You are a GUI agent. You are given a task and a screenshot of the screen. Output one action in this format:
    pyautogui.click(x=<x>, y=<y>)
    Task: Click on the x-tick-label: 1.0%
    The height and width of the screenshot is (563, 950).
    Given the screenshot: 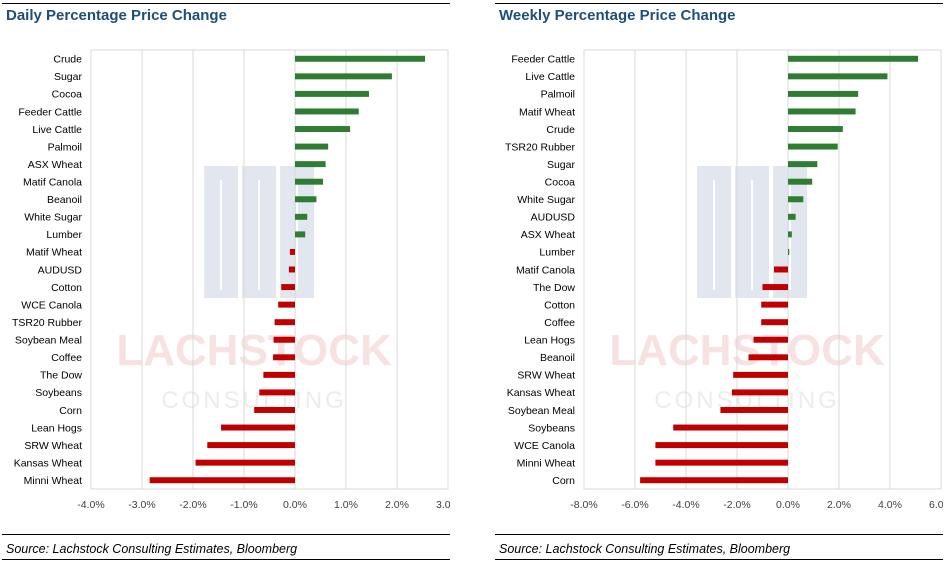 What is the action you would take?
    pyautogui.click(x=346, y=505)
    